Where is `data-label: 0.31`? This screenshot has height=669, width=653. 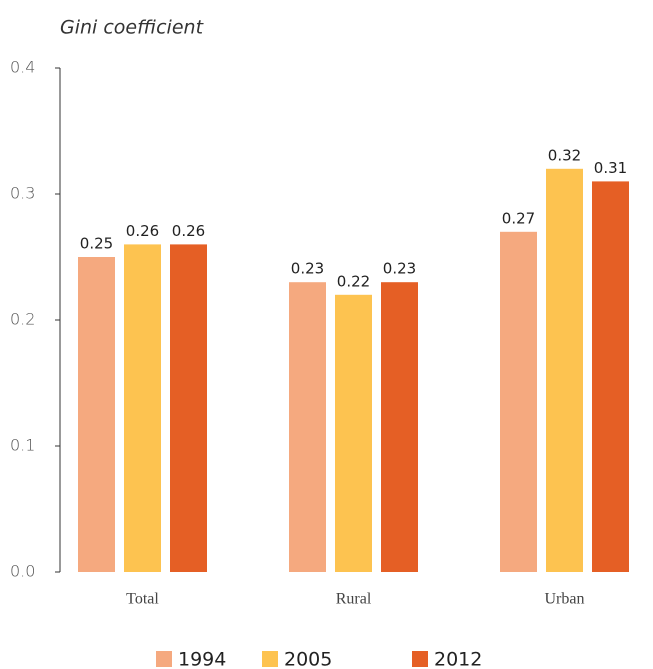 data-label: 0.31 is located at coordinates (610, 168).